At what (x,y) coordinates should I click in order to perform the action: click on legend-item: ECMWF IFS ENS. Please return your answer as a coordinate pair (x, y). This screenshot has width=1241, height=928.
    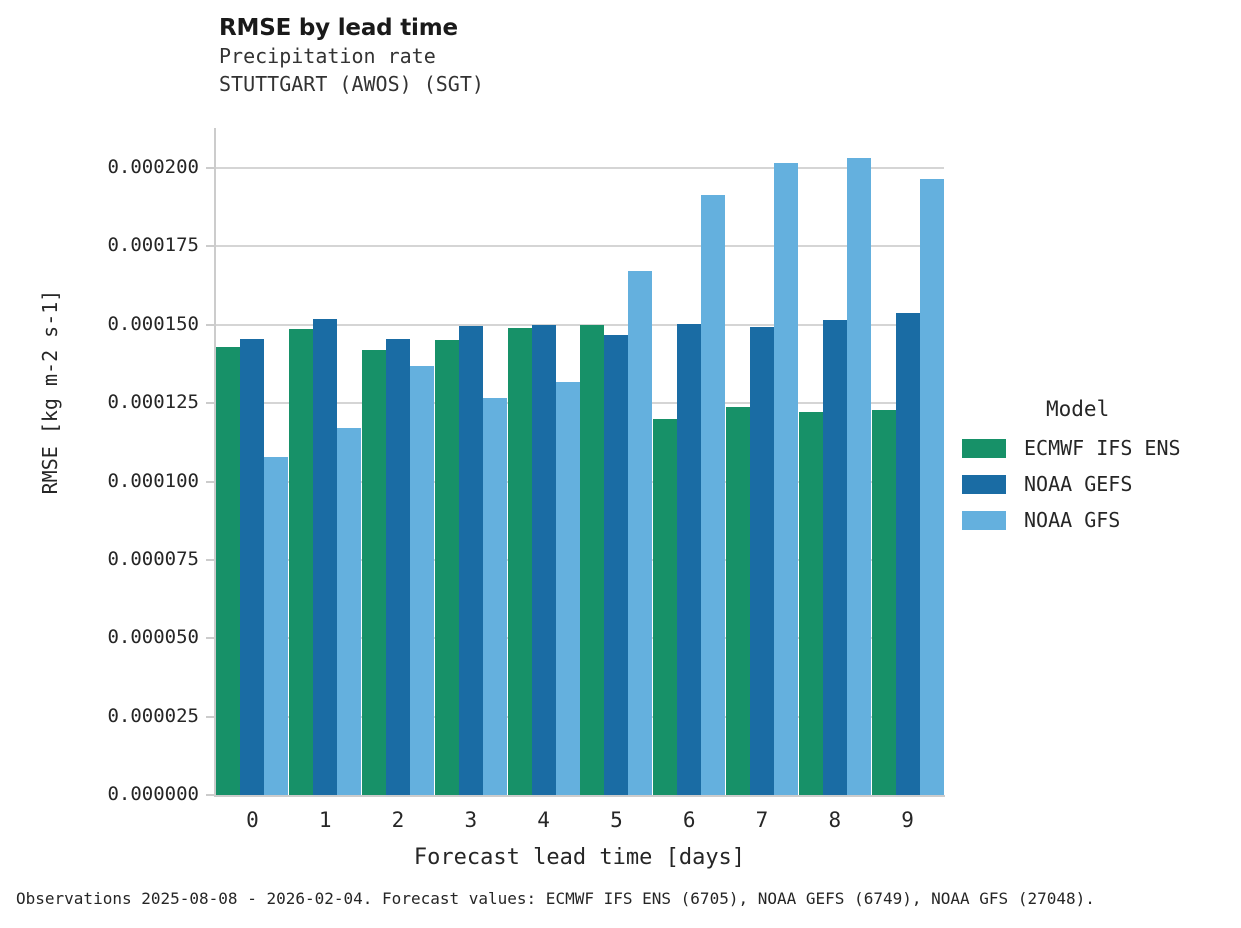
    Looking at the image, I should click on (1099, 448).